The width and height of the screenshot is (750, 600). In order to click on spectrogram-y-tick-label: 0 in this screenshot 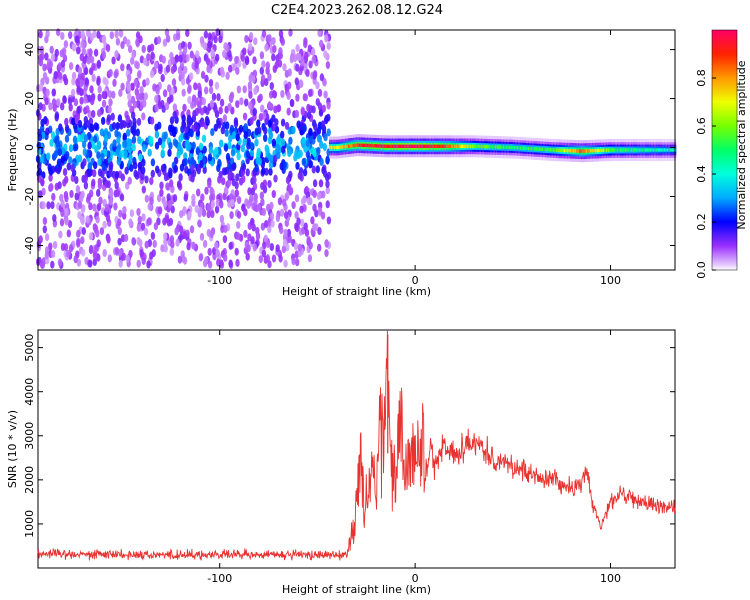, I will do `click(29, 147)`.